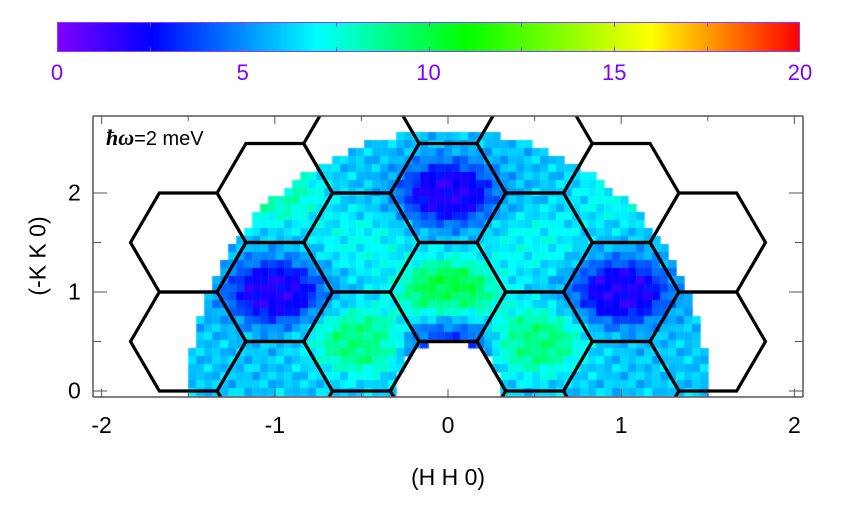 The width and height of the screenshot is (850, 516). I want to click on y-axis-label: (-K K 0), so click(37, 256).